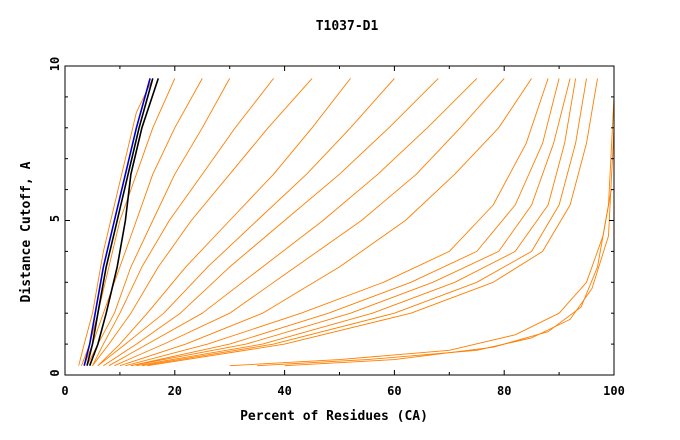 The image size is (680, 440). Describe the element at coordinates (394, 391) in the screenshot. I see `x-tick-label: 60` at that location.